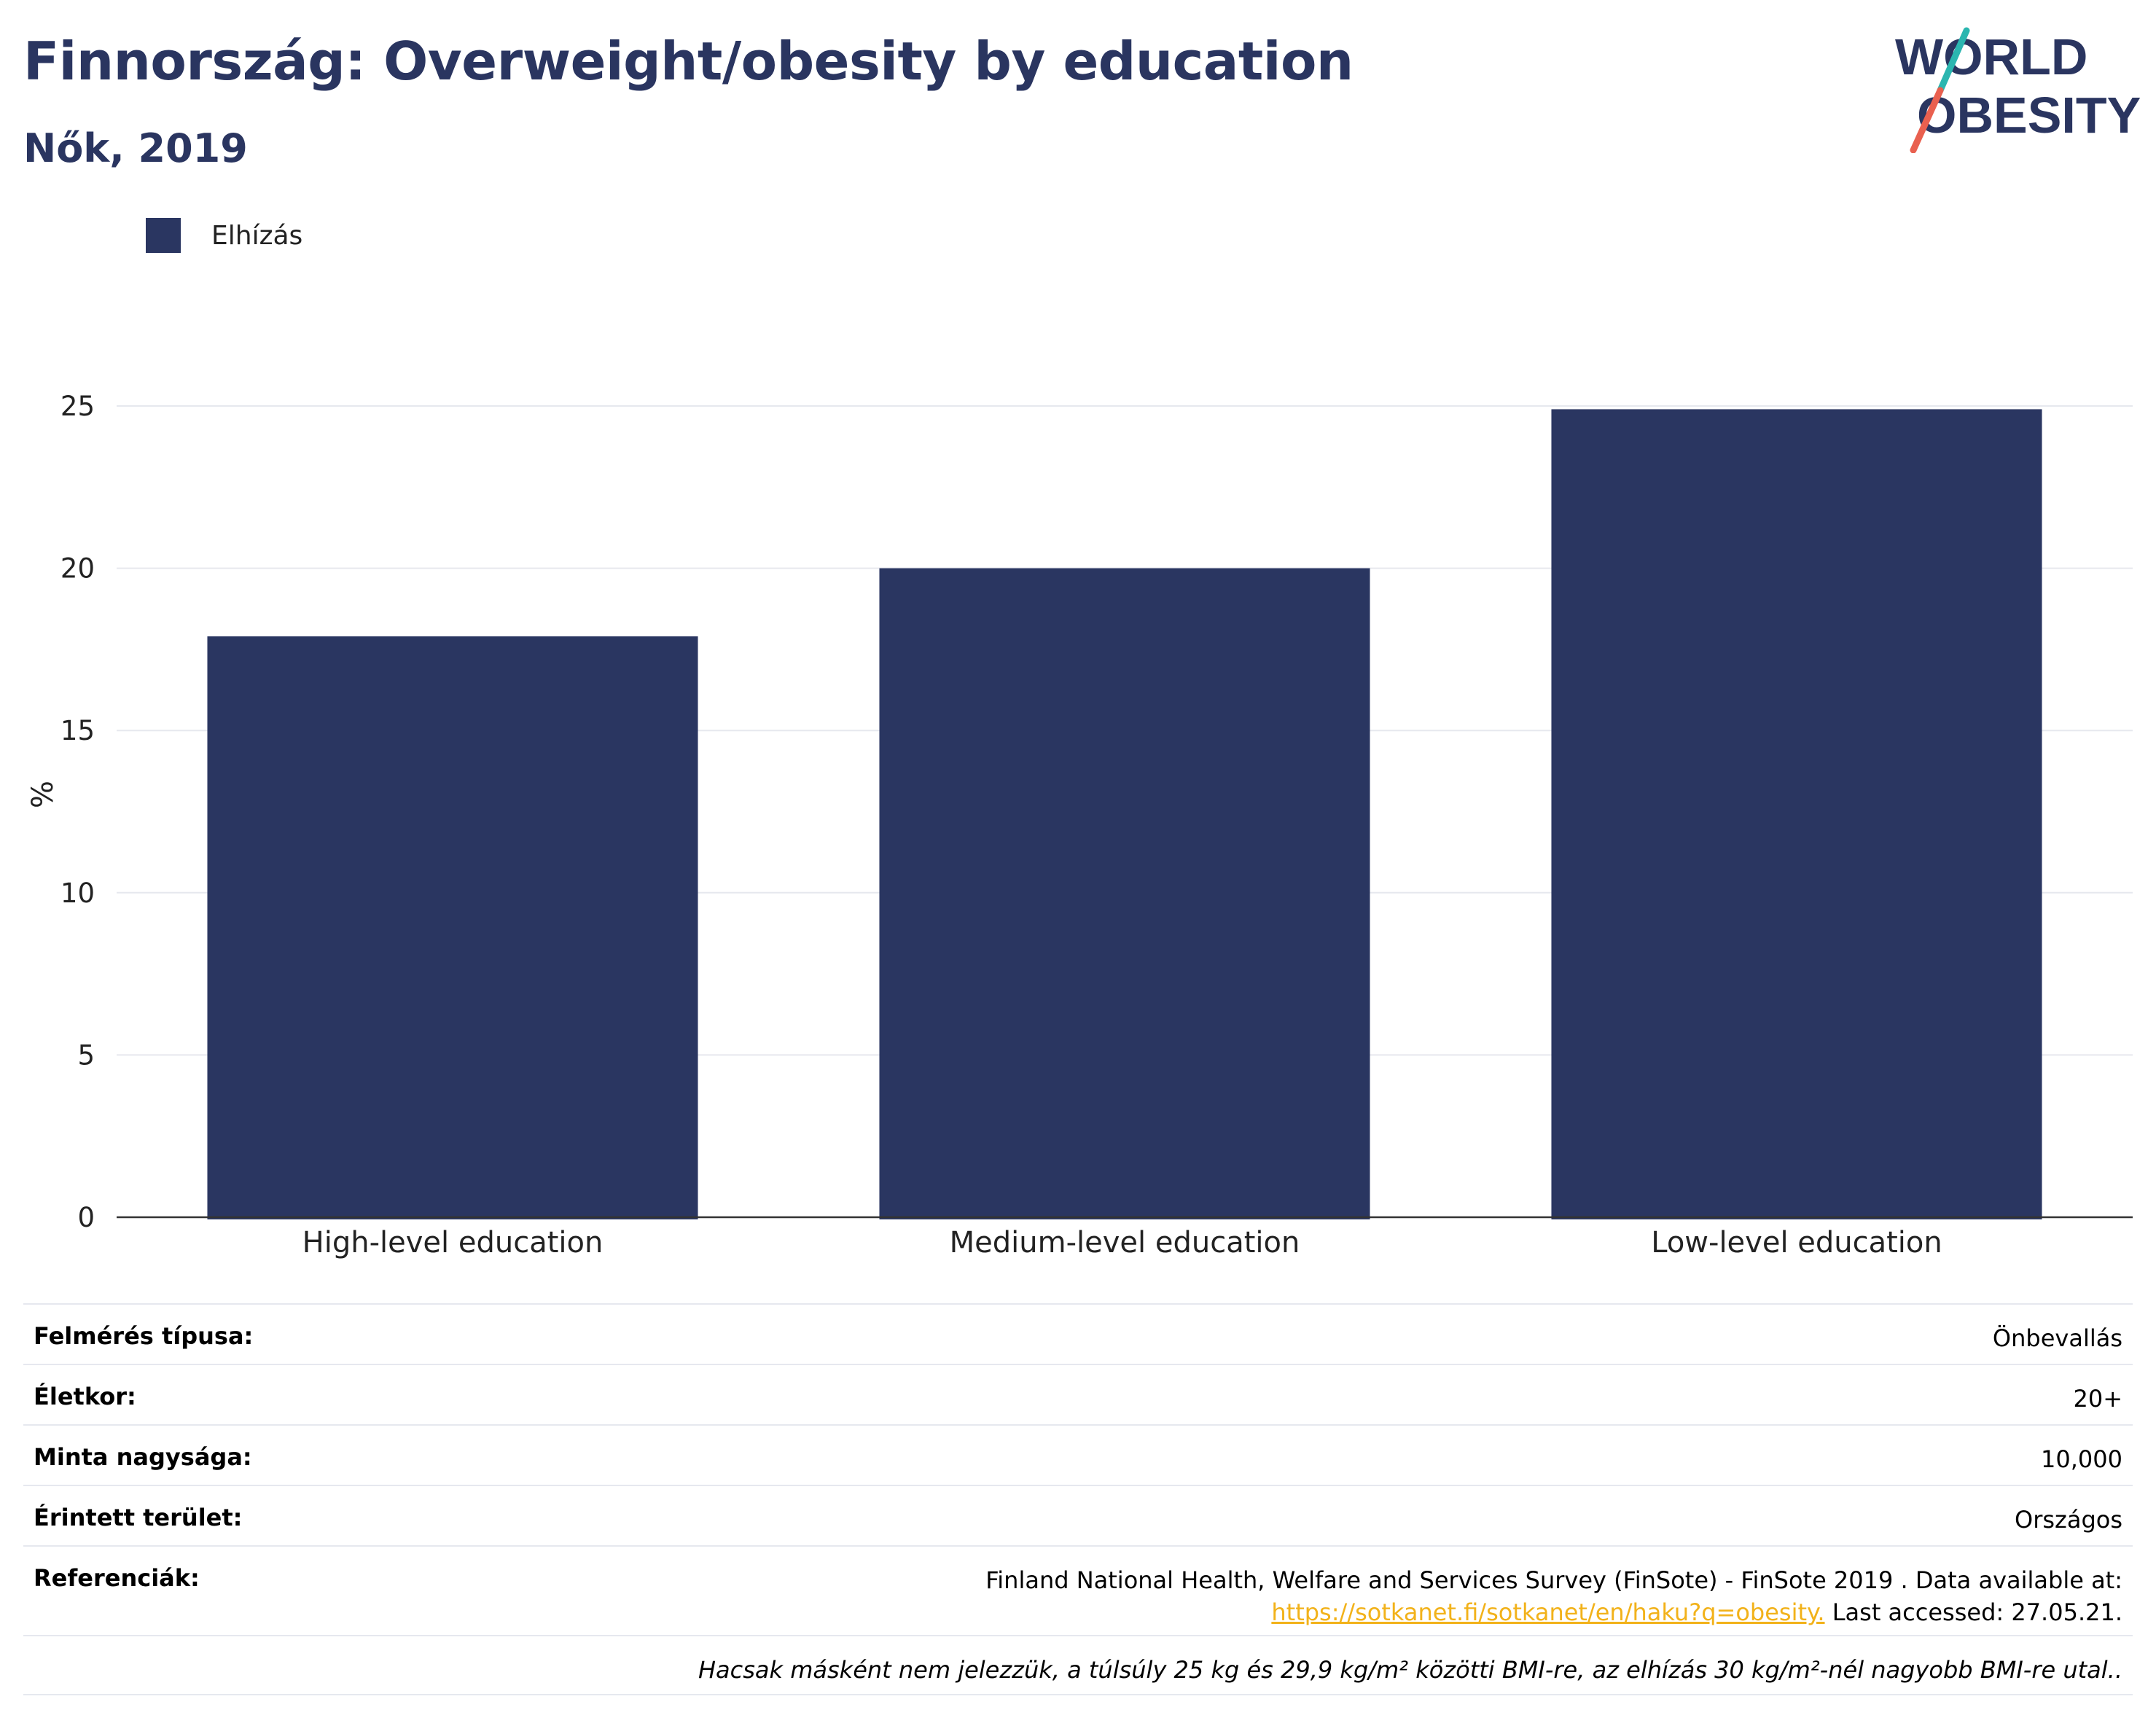 This screenshot has height=1734, width=2156. I want to click on y-tick-label: 20, so click(78, 569).